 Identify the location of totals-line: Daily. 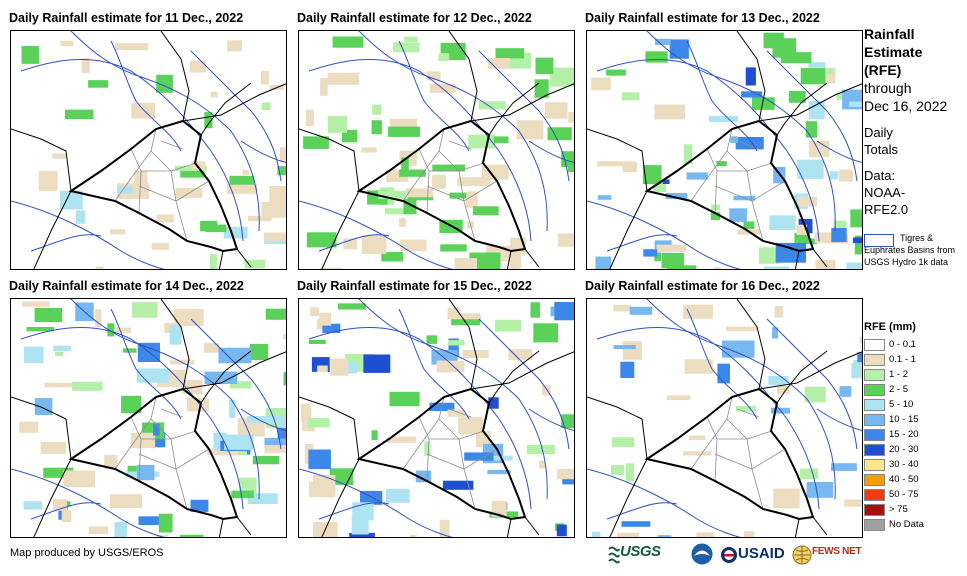
(878, 132).